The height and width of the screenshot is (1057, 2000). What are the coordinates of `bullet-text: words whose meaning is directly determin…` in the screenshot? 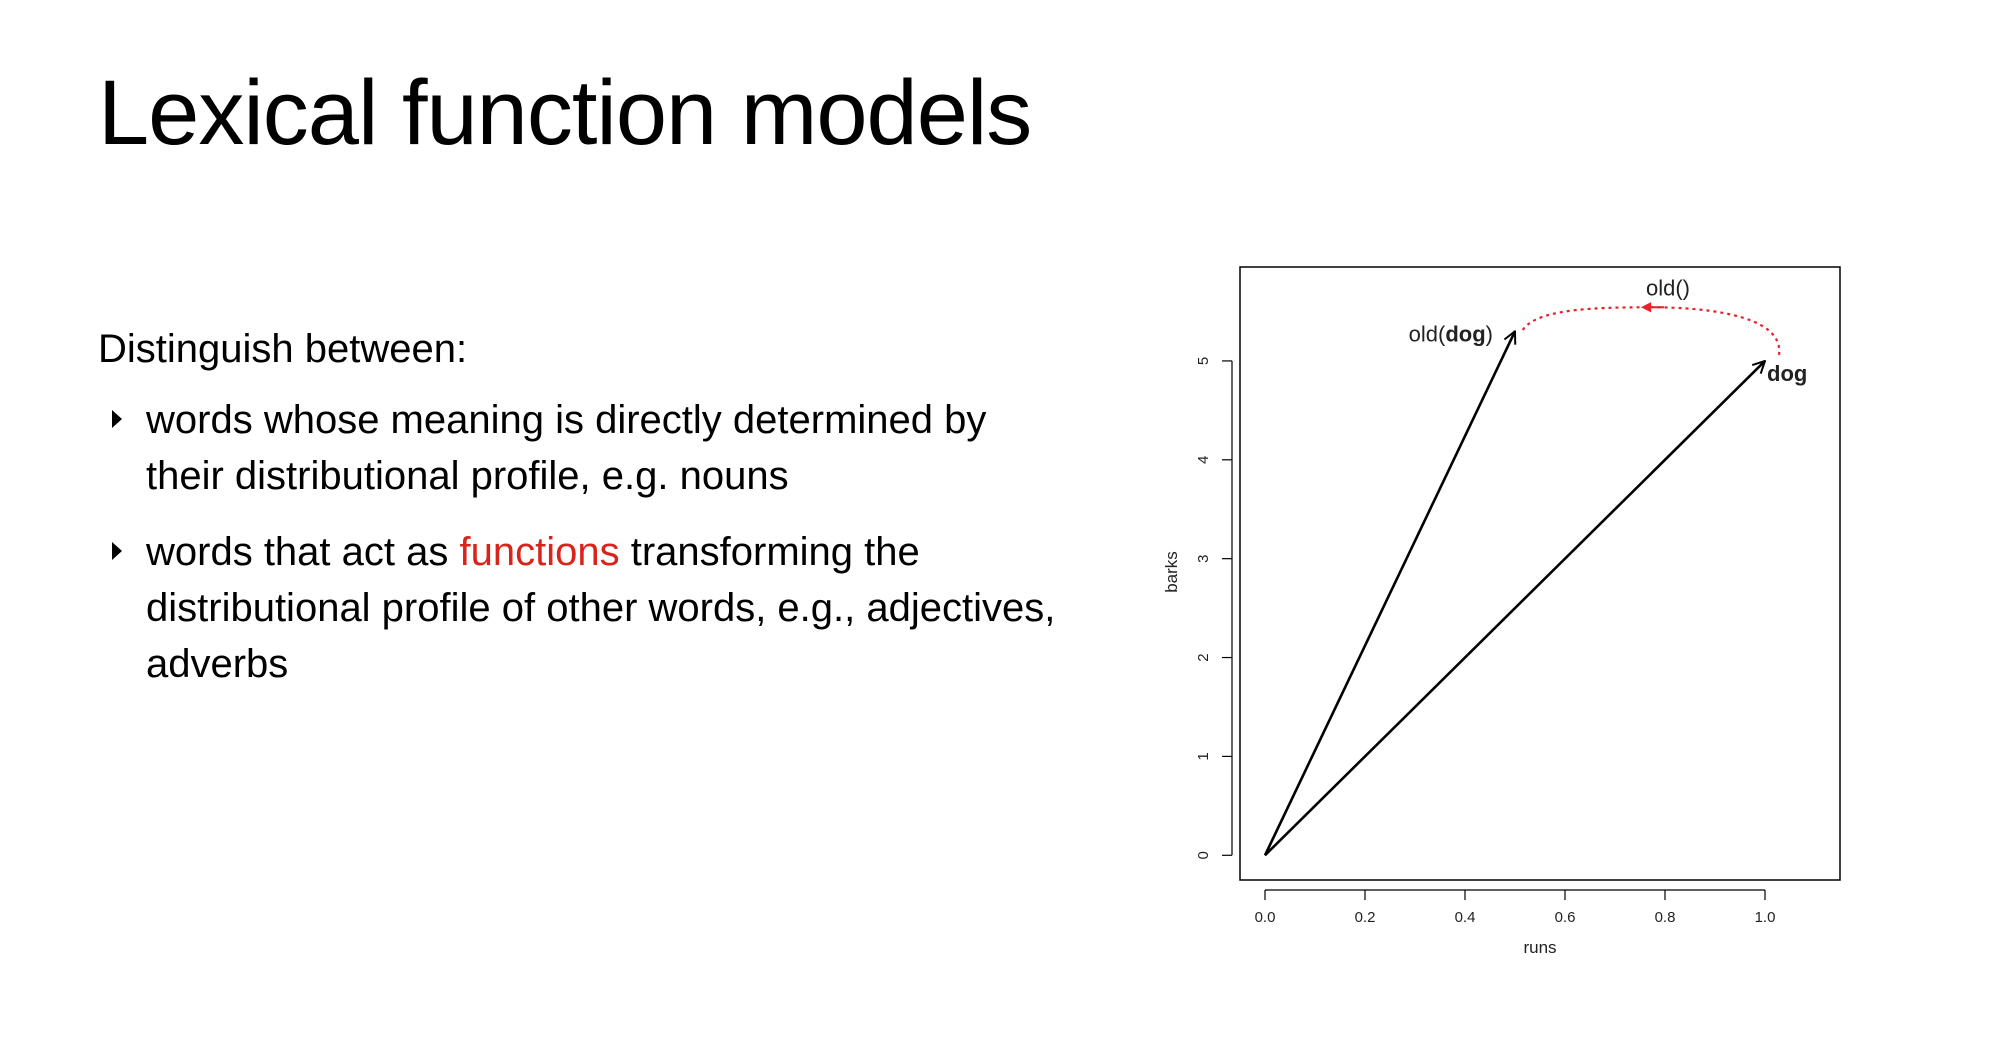 It's located at (566, 448).